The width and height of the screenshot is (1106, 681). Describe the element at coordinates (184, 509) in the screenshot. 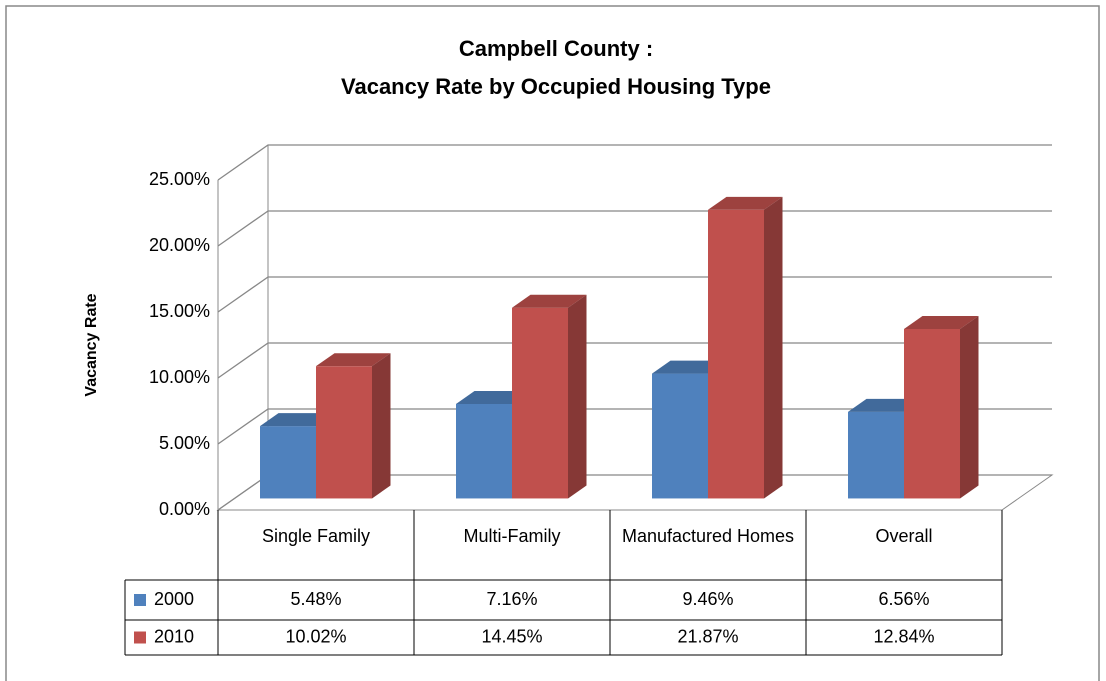

I see `y-tick-label: 0.00%` at that location.